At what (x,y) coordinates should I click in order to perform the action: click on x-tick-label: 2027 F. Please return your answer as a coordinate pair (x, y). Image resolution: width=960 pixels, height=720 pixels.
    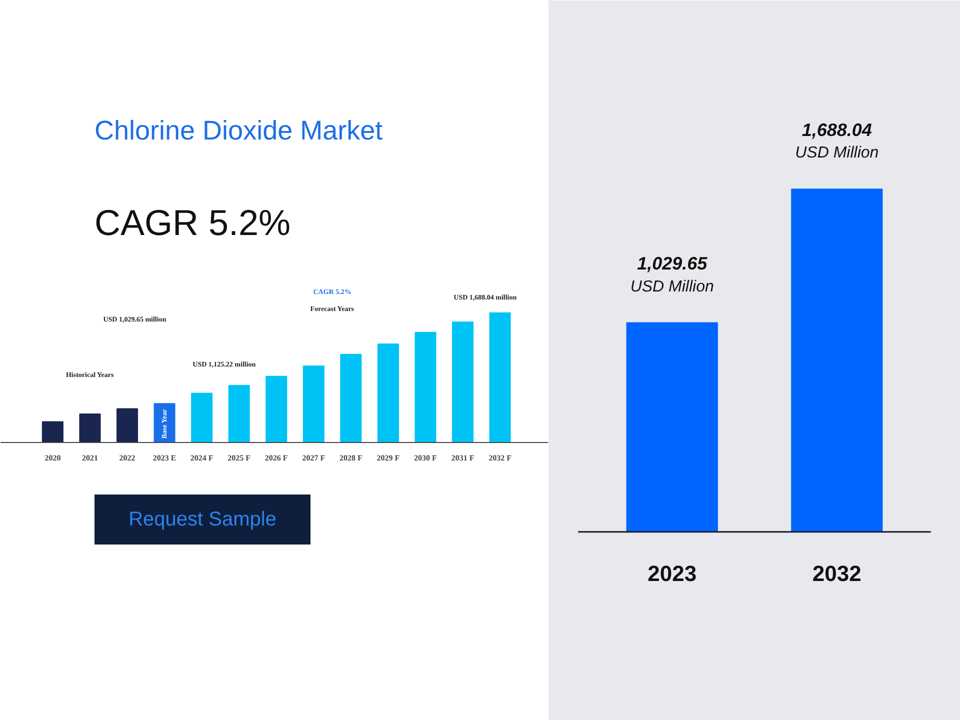
    Looking at the image, I should click on (314, 458).